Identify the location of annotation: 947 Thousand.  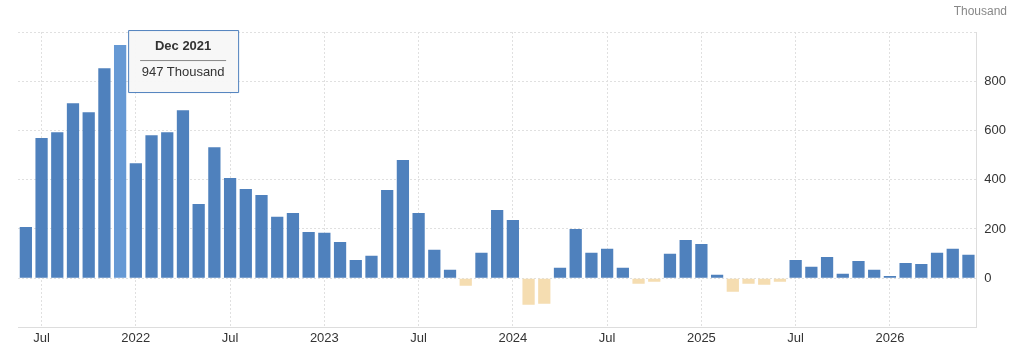
(183, 72).